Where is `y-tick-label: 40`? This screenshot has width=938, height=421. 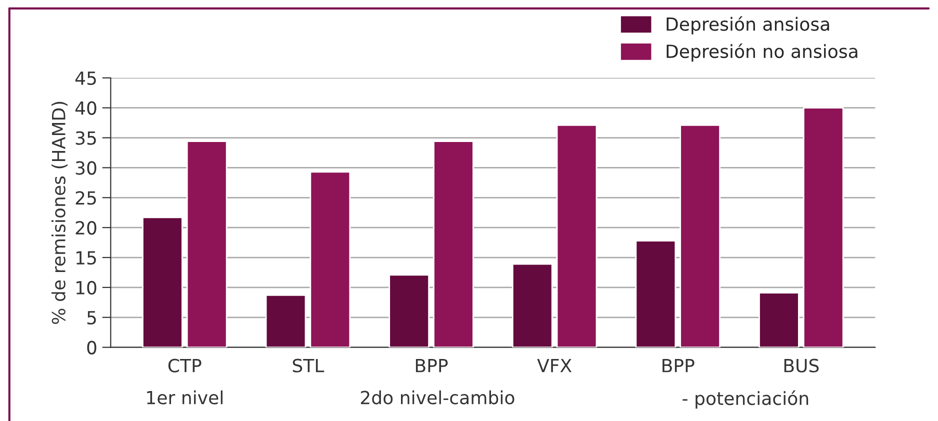 y-tick-label: 40 is located at coordinates (85, 108).